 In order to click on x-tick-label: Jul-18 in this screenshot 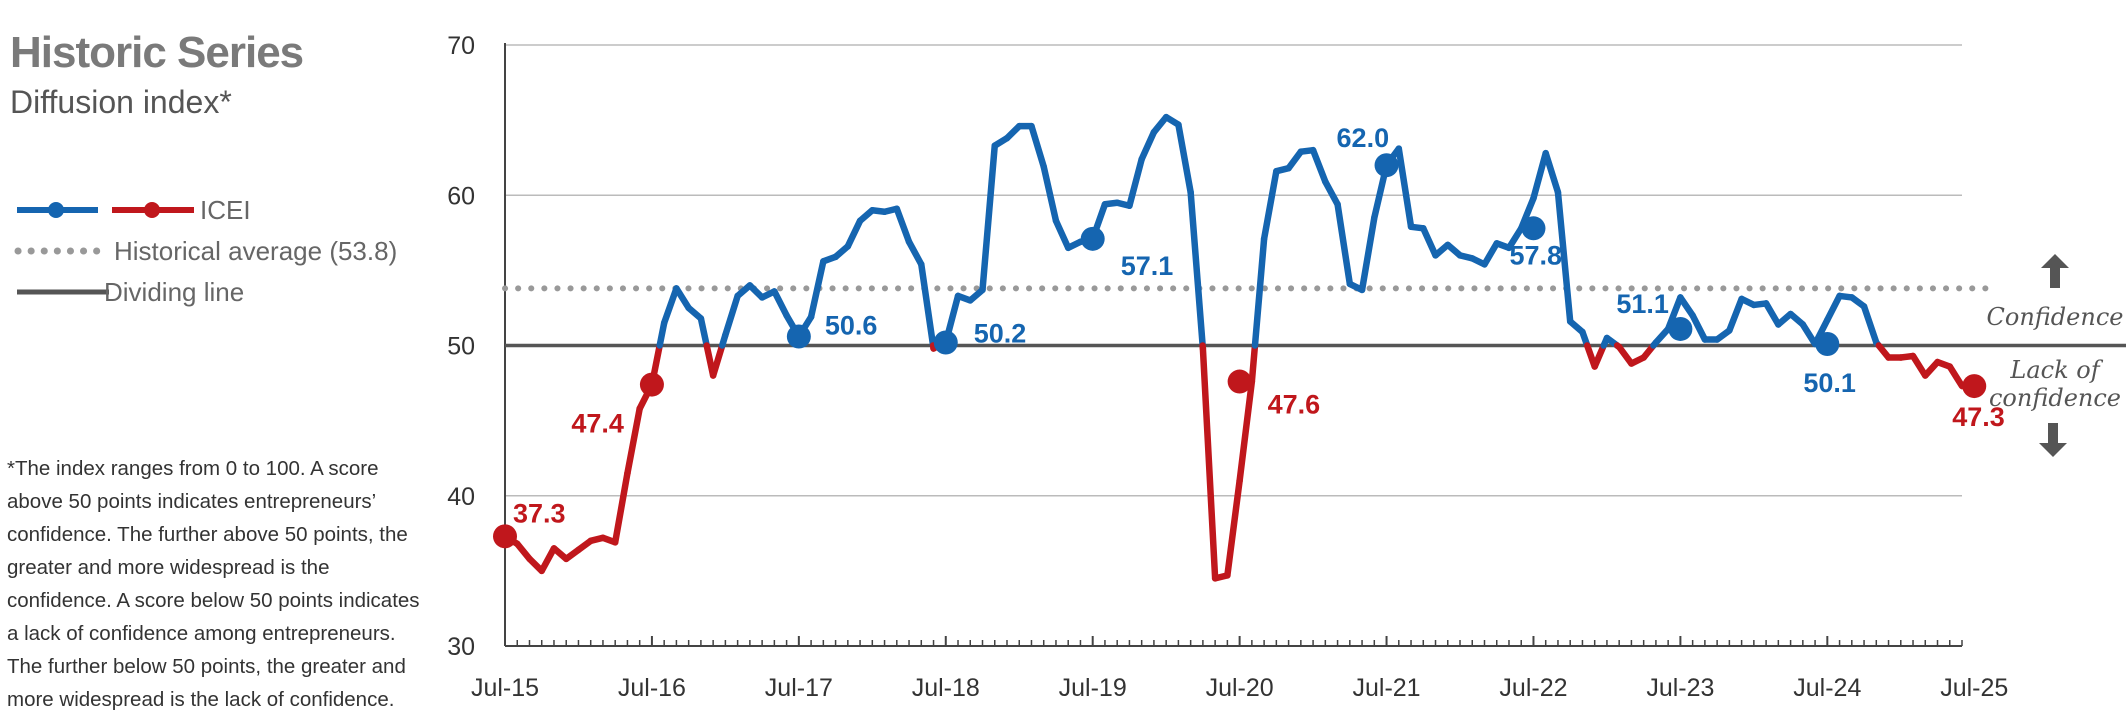, I will do `click(946, 688)`.